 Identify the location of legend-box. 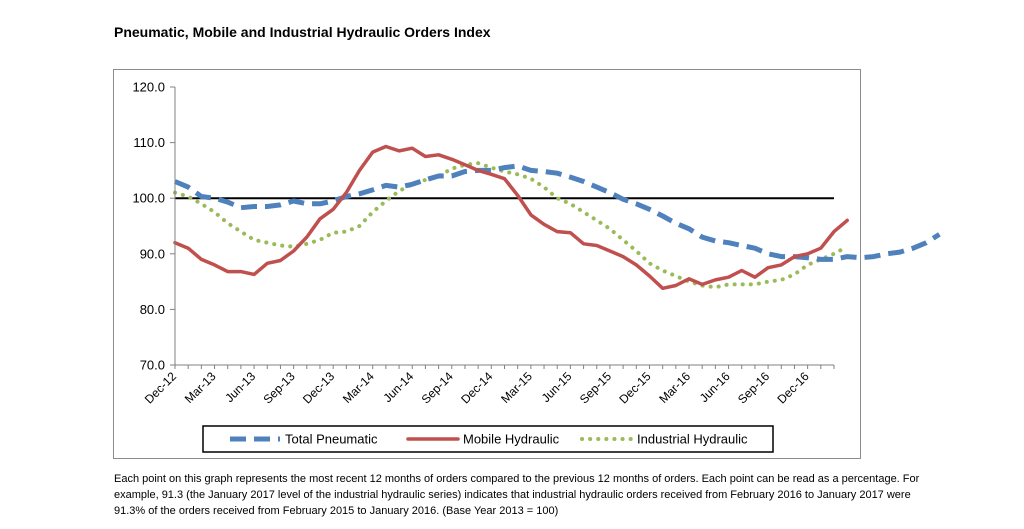
(488, 439).